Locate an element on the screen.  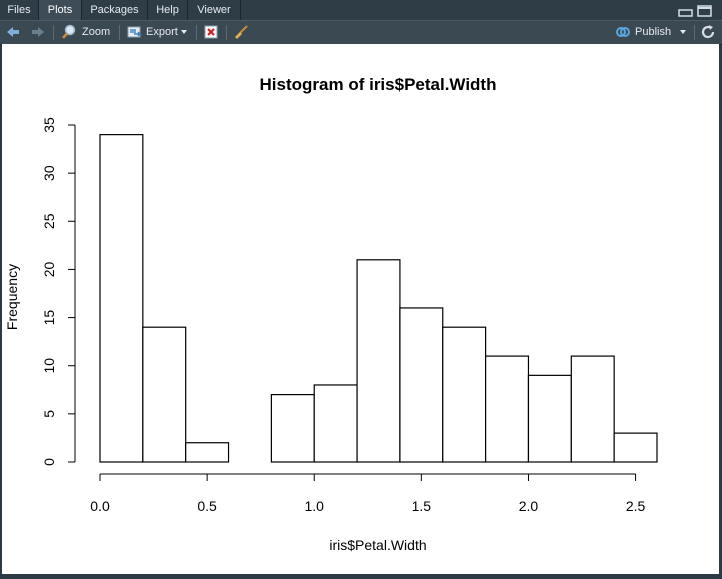
tab-packages: Packages is located at coordinates (115, 10).